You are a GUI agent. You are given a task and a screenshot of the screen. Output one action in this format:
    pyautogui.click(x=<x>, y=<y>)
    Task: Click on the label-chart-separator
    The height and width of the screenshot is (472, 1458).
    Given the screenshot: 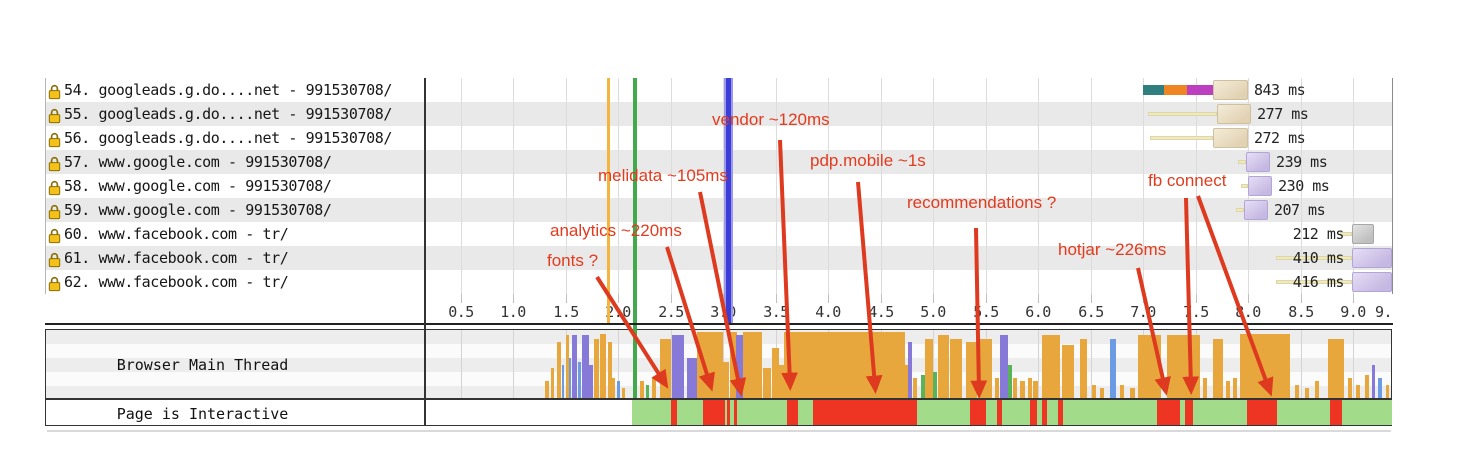 What is the action you would take?
    pyautogui.click(x=425, y=252)
    